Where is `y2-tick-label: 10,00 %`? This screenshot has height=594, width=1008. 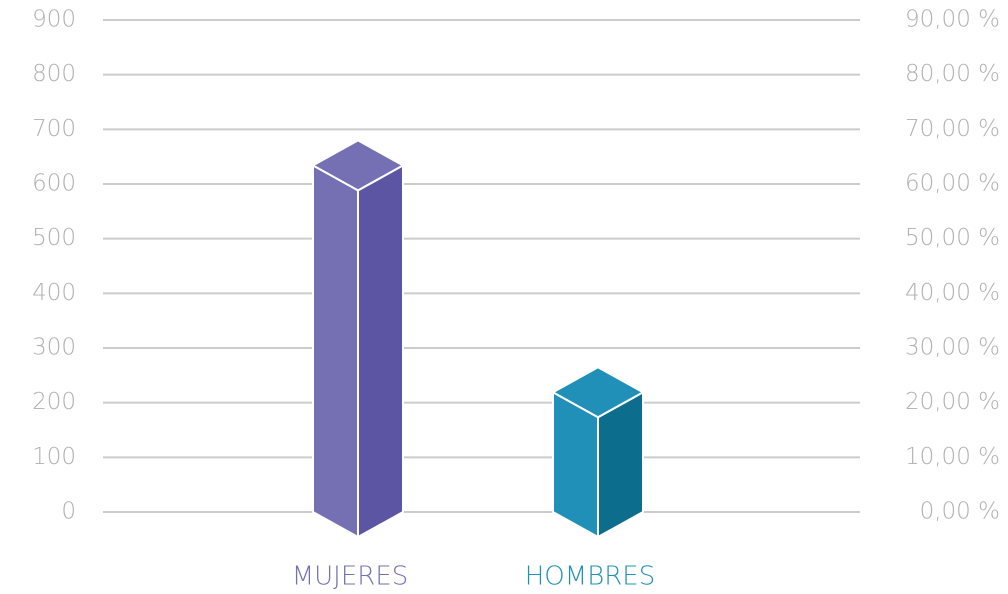 y2-tick-label: 10,00 % is located at coordinates (952, 457).